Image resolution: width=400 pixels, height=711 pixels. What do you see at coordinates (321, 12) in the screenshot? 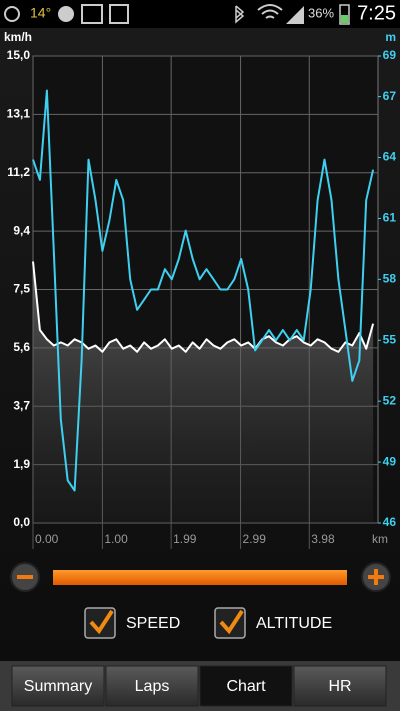
I see `battery-level: 36%` at bounding box center [321, 12].